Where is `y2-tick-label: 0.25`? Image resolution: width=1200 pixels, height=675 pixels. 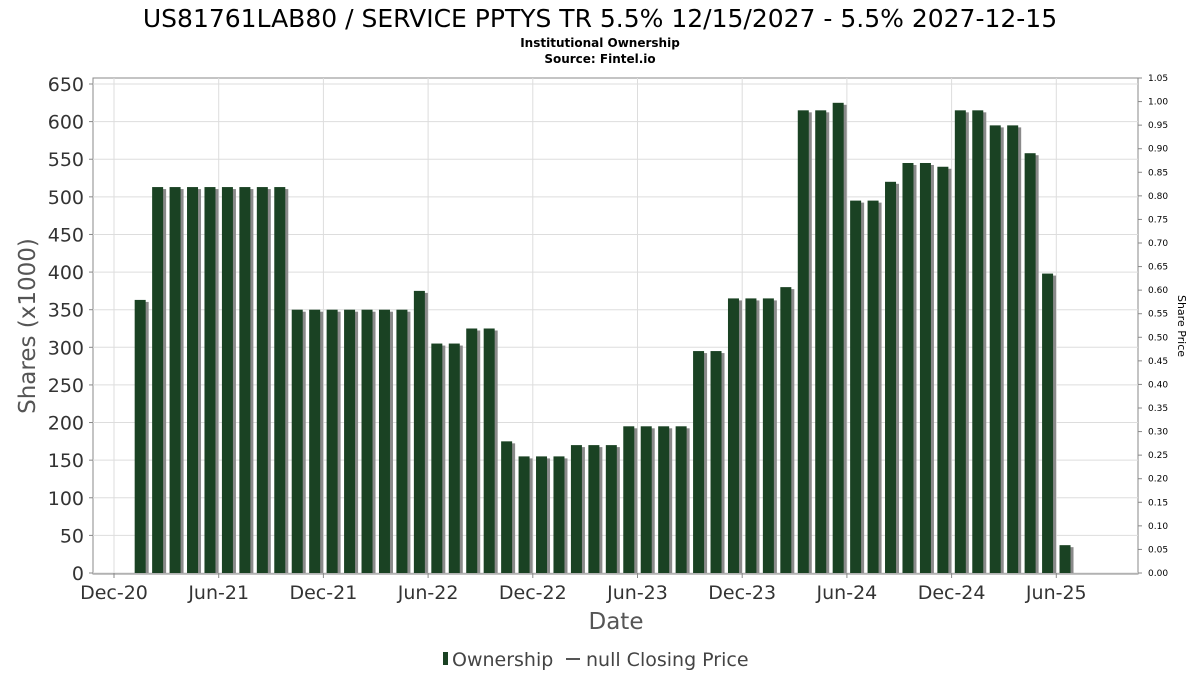
y2-tick-label: 0.25 is located at coordinates (1158, 456).